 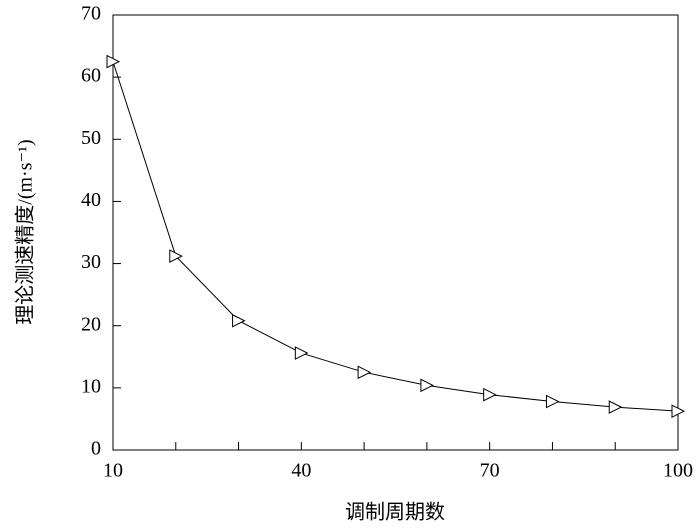 What do you see at coordinates (91, 76) in the screenshot?
I see `y-tick-label: 60` at bounding box center [91, 76].